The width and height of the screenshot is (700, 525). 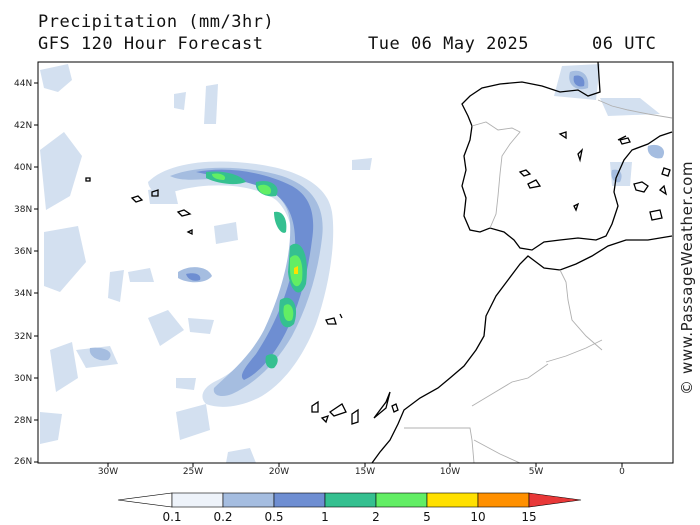 What do you see at coordinates (334, 319) in the screenshot?
I see `madeira` at bounding box center [334, 319].